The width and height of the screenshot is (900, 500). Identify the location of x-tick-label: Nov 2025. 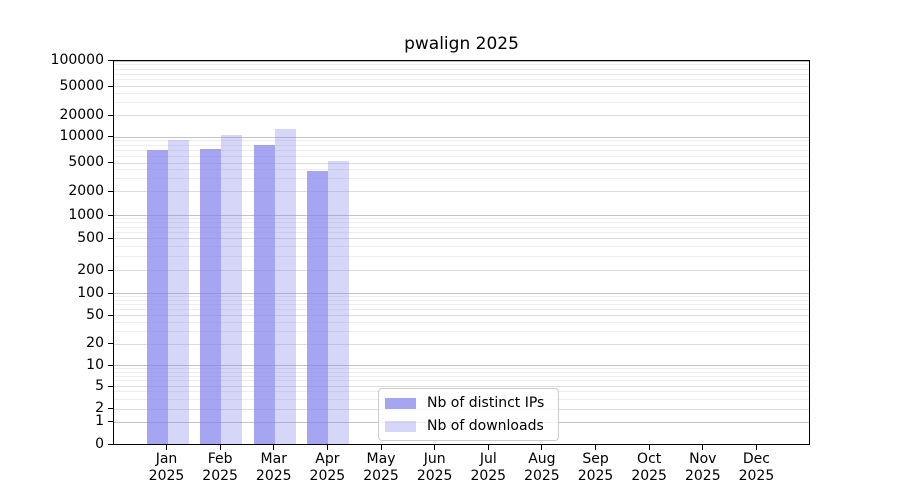
(702, 467).